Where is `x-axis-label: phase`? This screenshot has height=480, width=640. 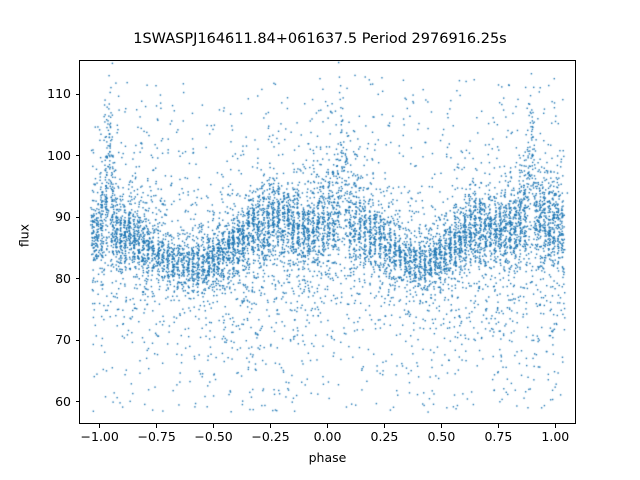
x-axis-label: phase is located at coordinates (327, 457).